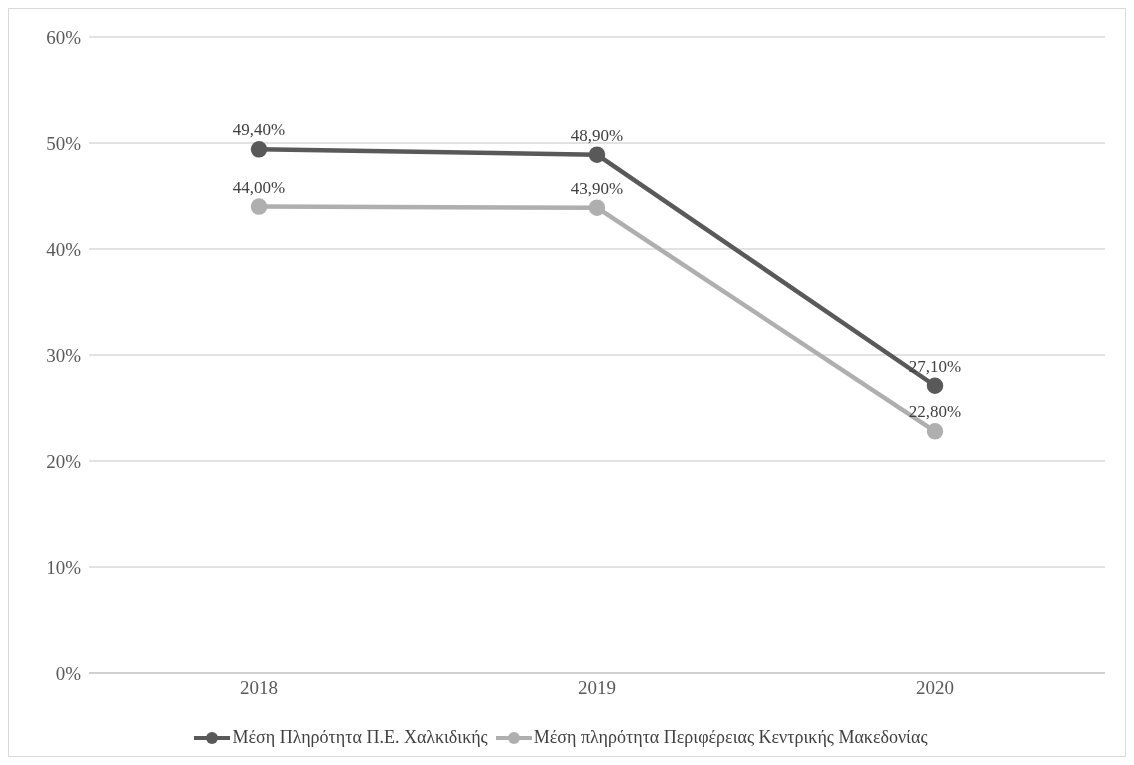  What do you see at coordinates (64, 143) in the screenshot?
I see `y-tick-label: 50%` at bounding box center [64, 143].